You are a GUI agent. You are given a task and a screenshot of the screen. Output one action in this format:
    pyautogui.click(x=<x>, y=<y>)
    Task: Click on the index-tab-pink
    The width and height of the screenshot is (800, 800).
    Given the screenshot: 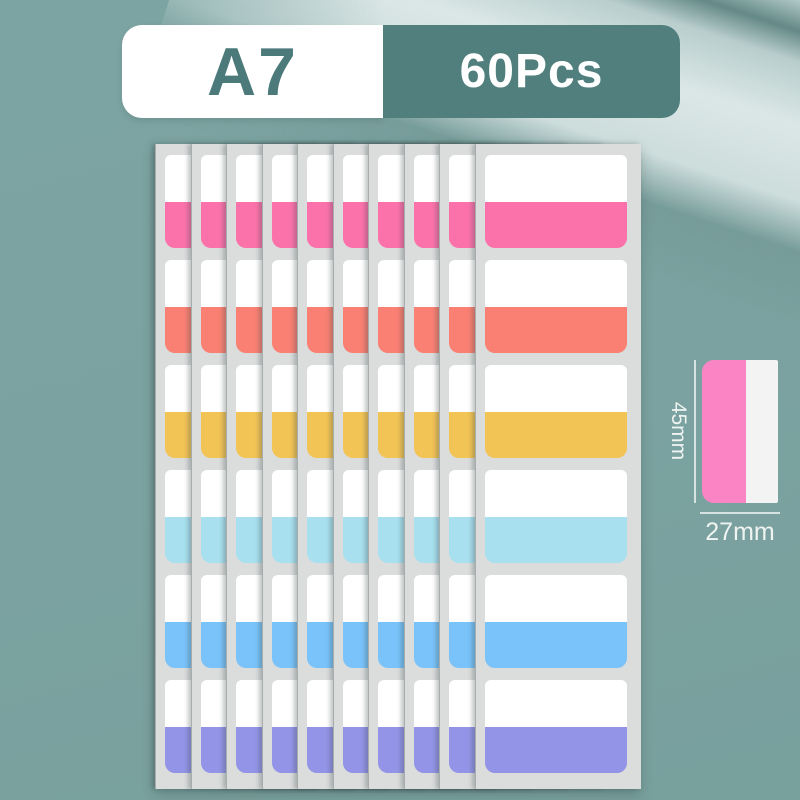 What is the action you would take?
    pyautogui.click(x=555, y=201)
    